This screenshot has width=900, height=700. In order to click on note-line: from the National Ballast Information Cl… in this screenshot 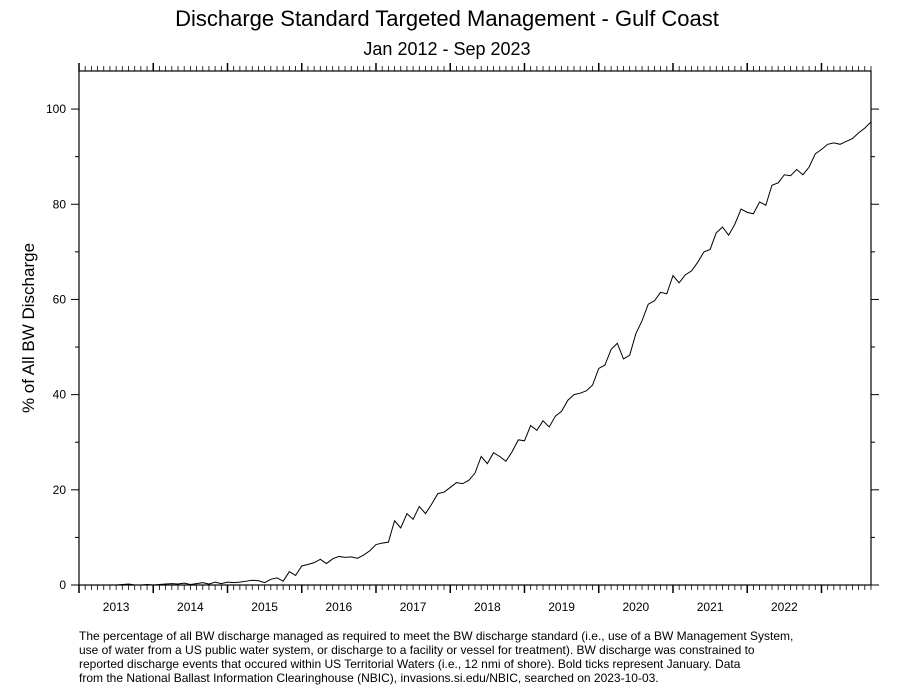, I will do `click(369, 678)`.